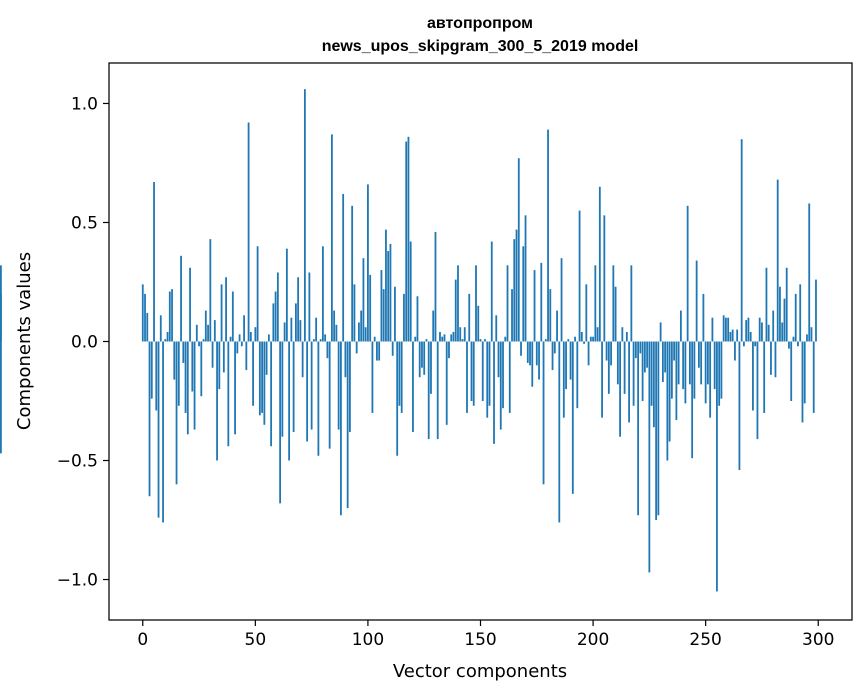 This screenshot has height=696, width=867. What do you see at coordinates (77, 581) in the screenshot?
I see `y-tick-label: −1.0` at bounding box center [77, 581].